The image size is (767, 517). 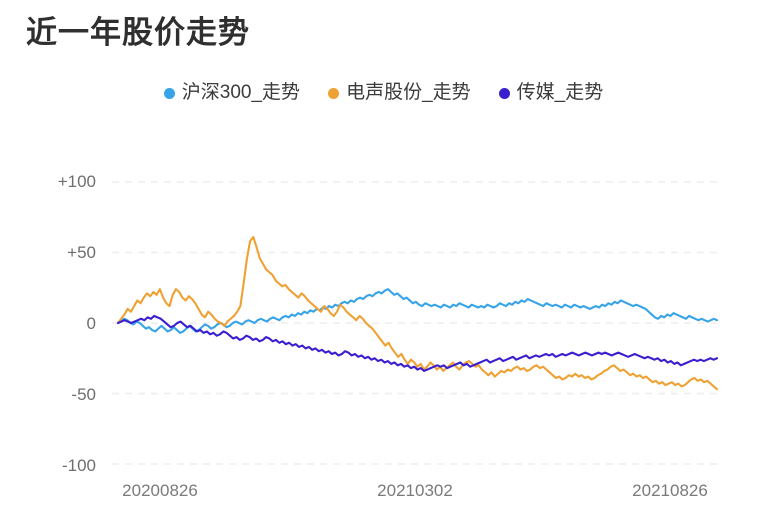 I want to click on x-axis: 20200826 20210302 20210826, so click(x=383, y=496).